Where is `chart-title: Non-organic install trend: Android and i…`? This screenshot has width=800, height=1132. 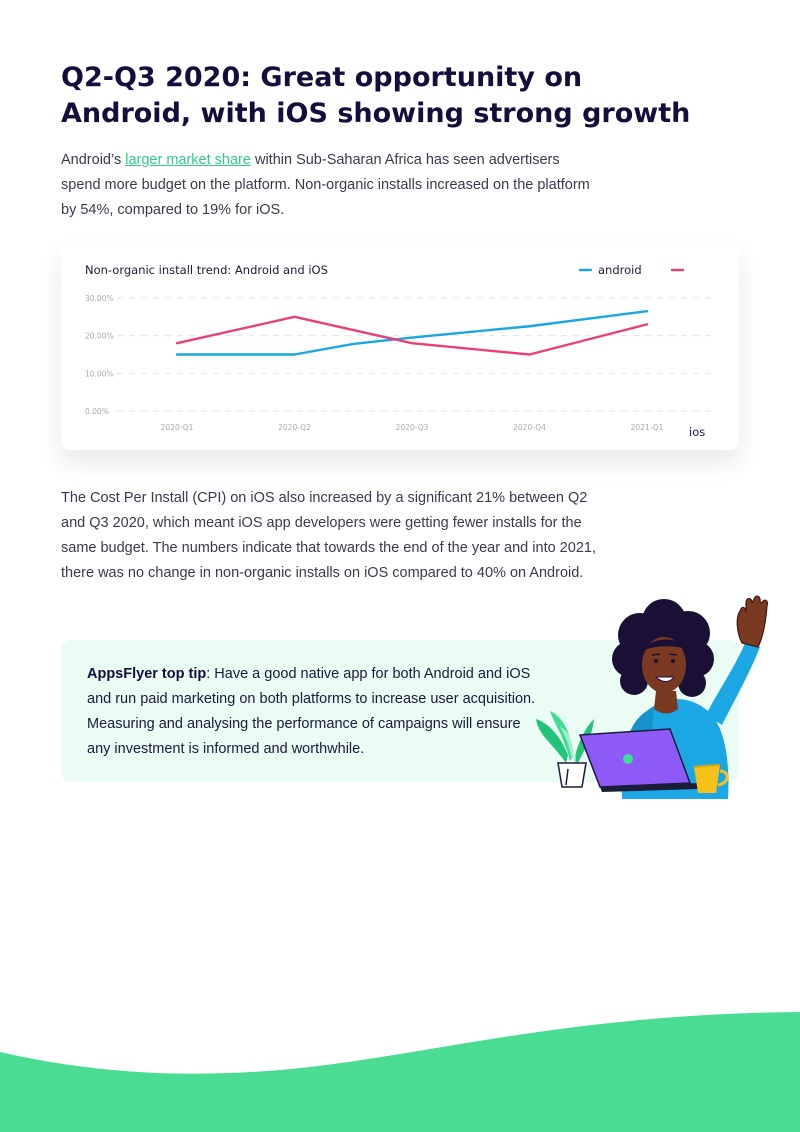 chart-title: Non-organic install trend: Android and i… is located at coordinates (206, 270).